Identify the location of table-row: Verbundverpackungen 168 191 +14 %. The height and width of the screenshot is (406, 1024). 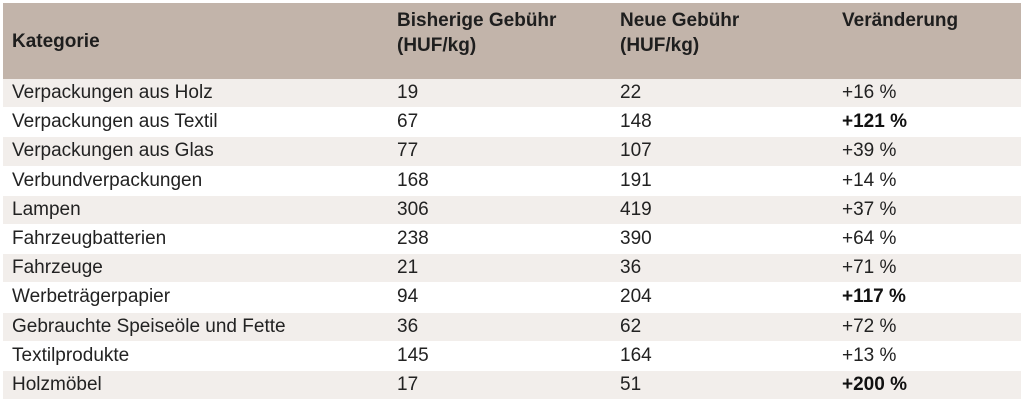
(512, 181).